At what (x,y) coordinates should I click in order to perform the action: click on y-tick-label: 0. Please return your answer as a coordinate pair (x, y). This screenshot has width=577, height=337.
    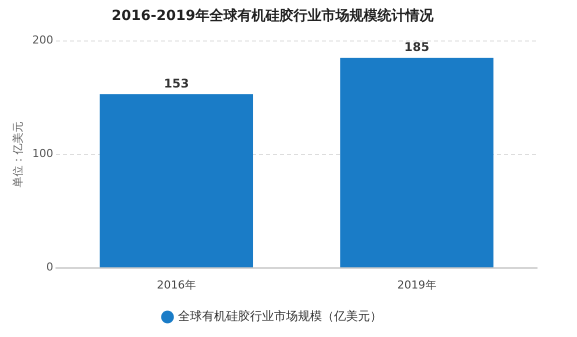
    Looking at the image, I should click on (50, 267).